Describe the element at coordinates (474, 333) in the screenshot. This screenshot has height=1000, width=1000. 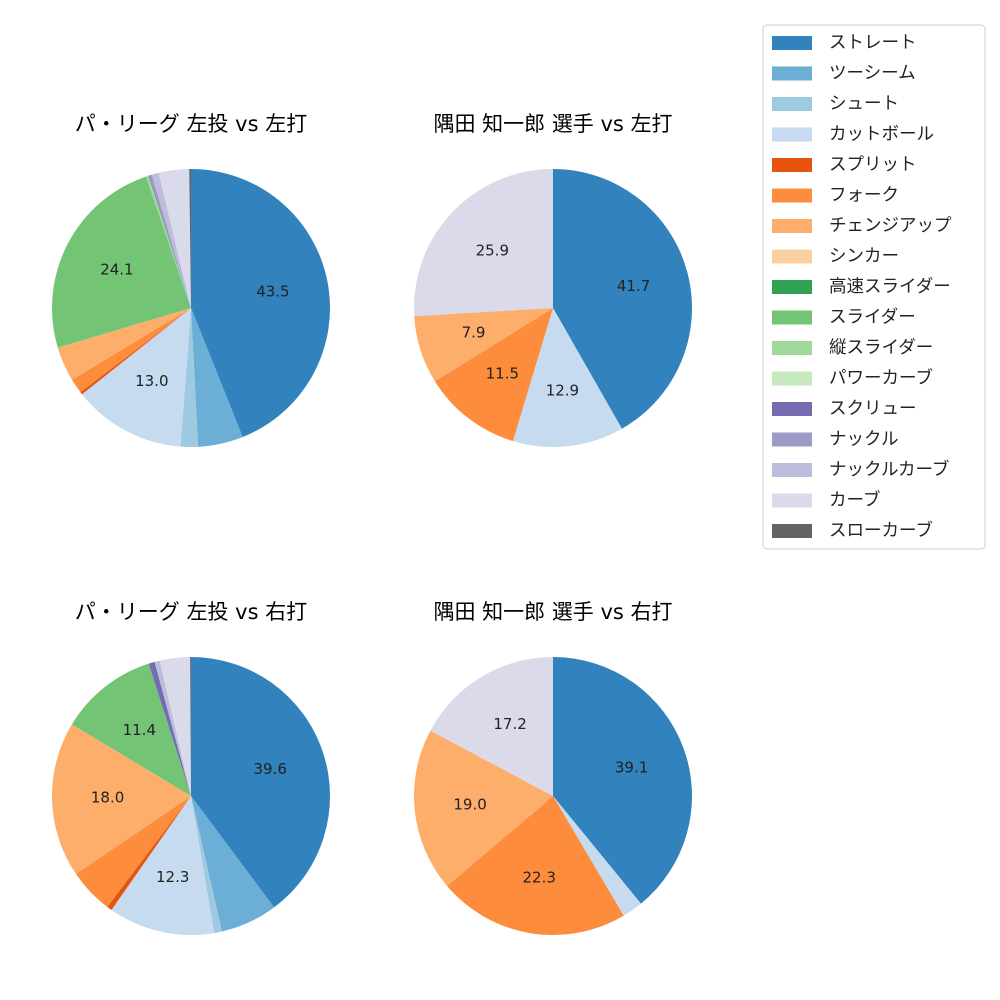
I see `pie-slice-label: 7.9` at that location.